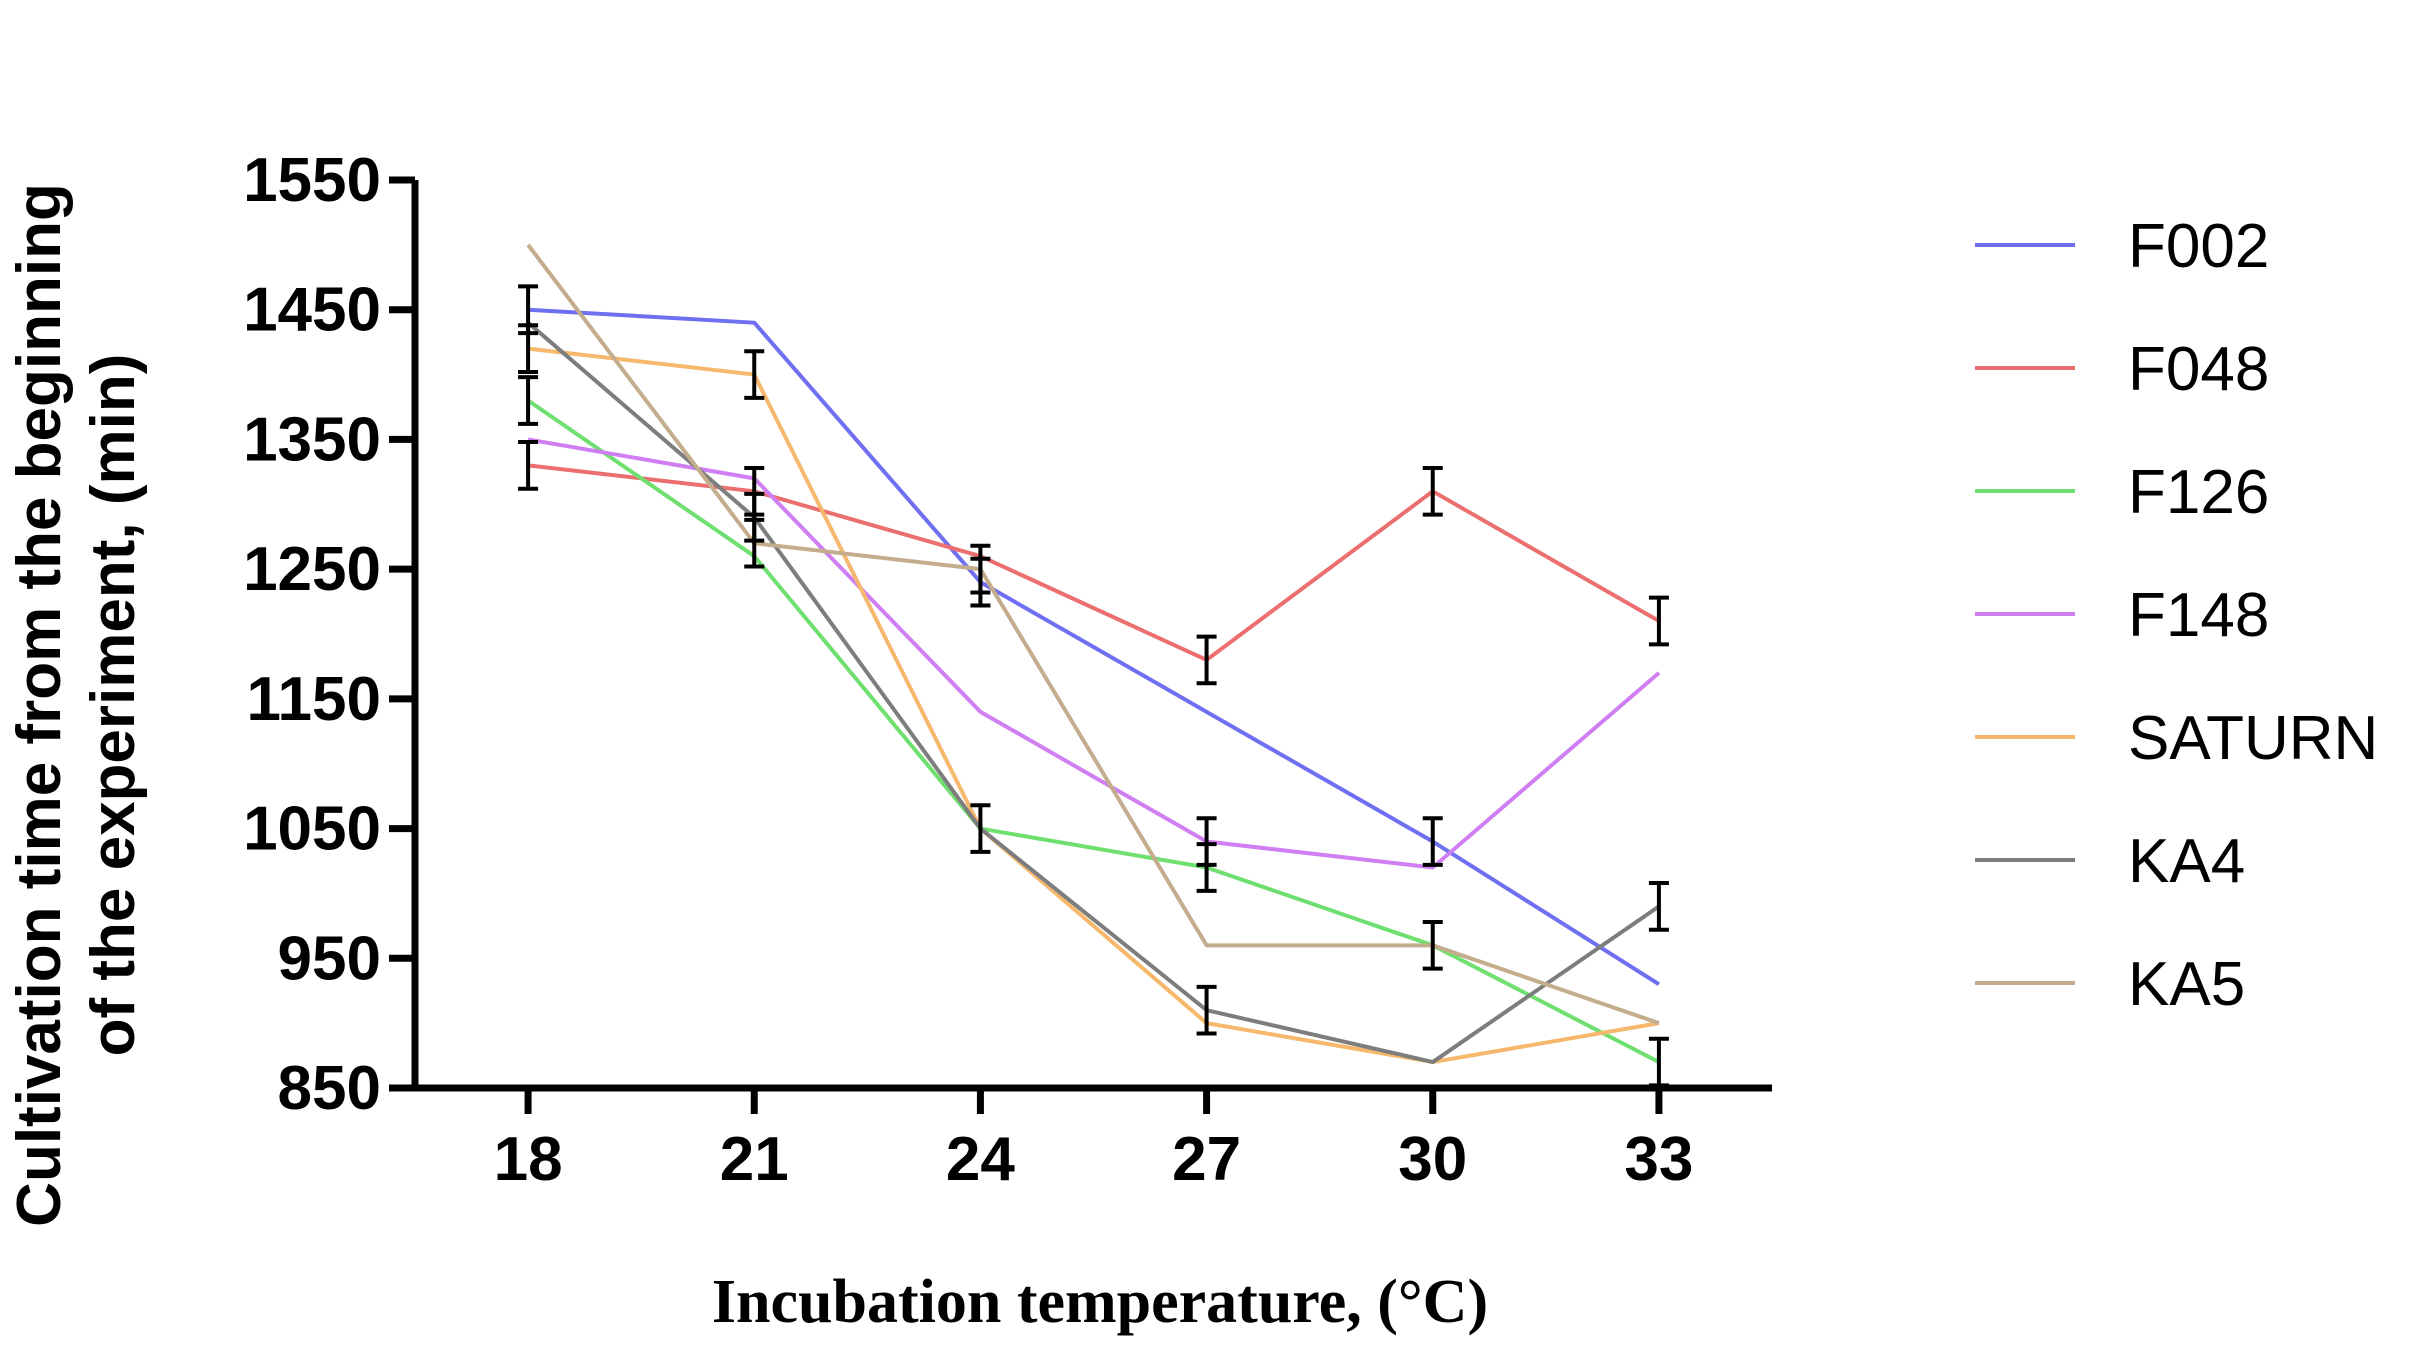 Image resolution: width=2421 pixels, height=1352 pixels. I want to click on y-tick-label: 1050, so click(312, 829).